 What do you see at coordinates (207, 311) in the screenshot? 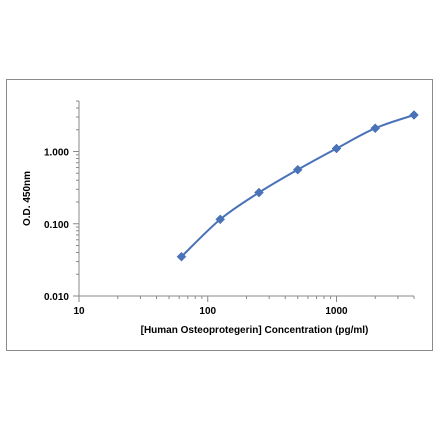
I see `x-tick-label: 100` at bounding box center [207, 311].